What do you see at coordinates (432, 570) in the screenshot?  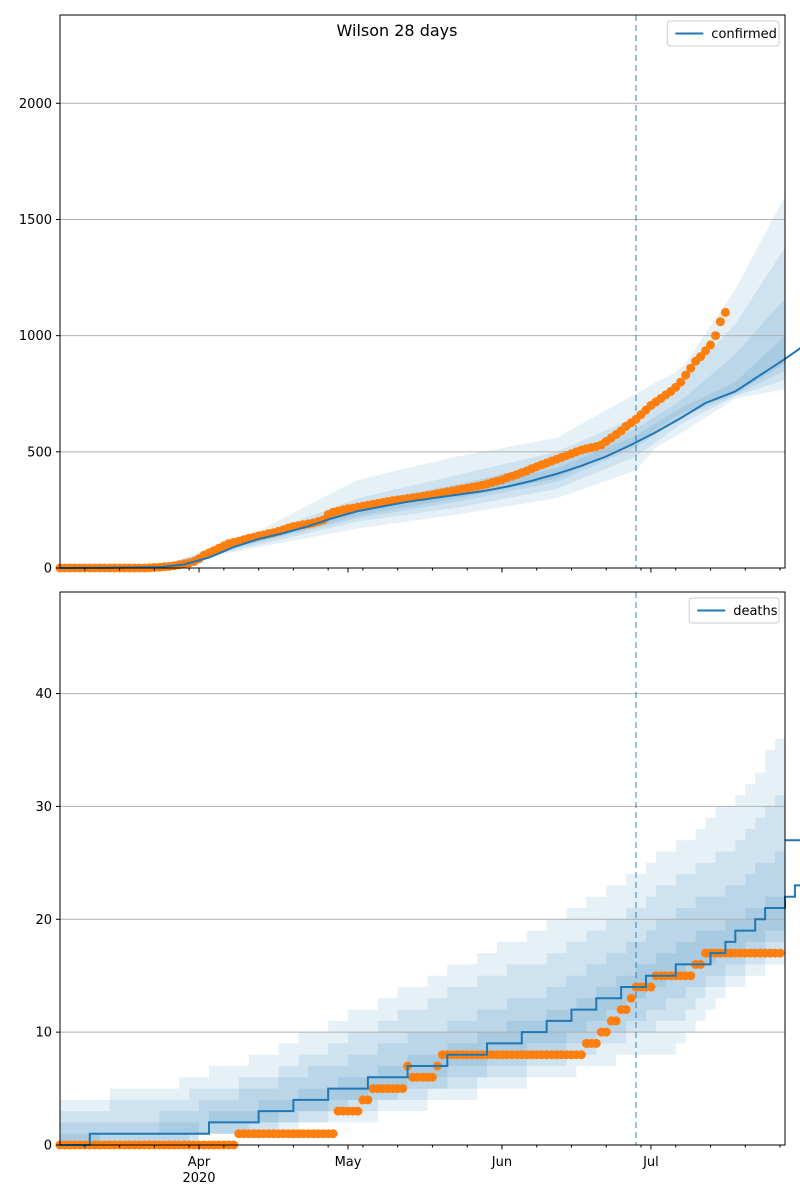 I see `confirmed-x-ticks` at bounding box center [432, 570].